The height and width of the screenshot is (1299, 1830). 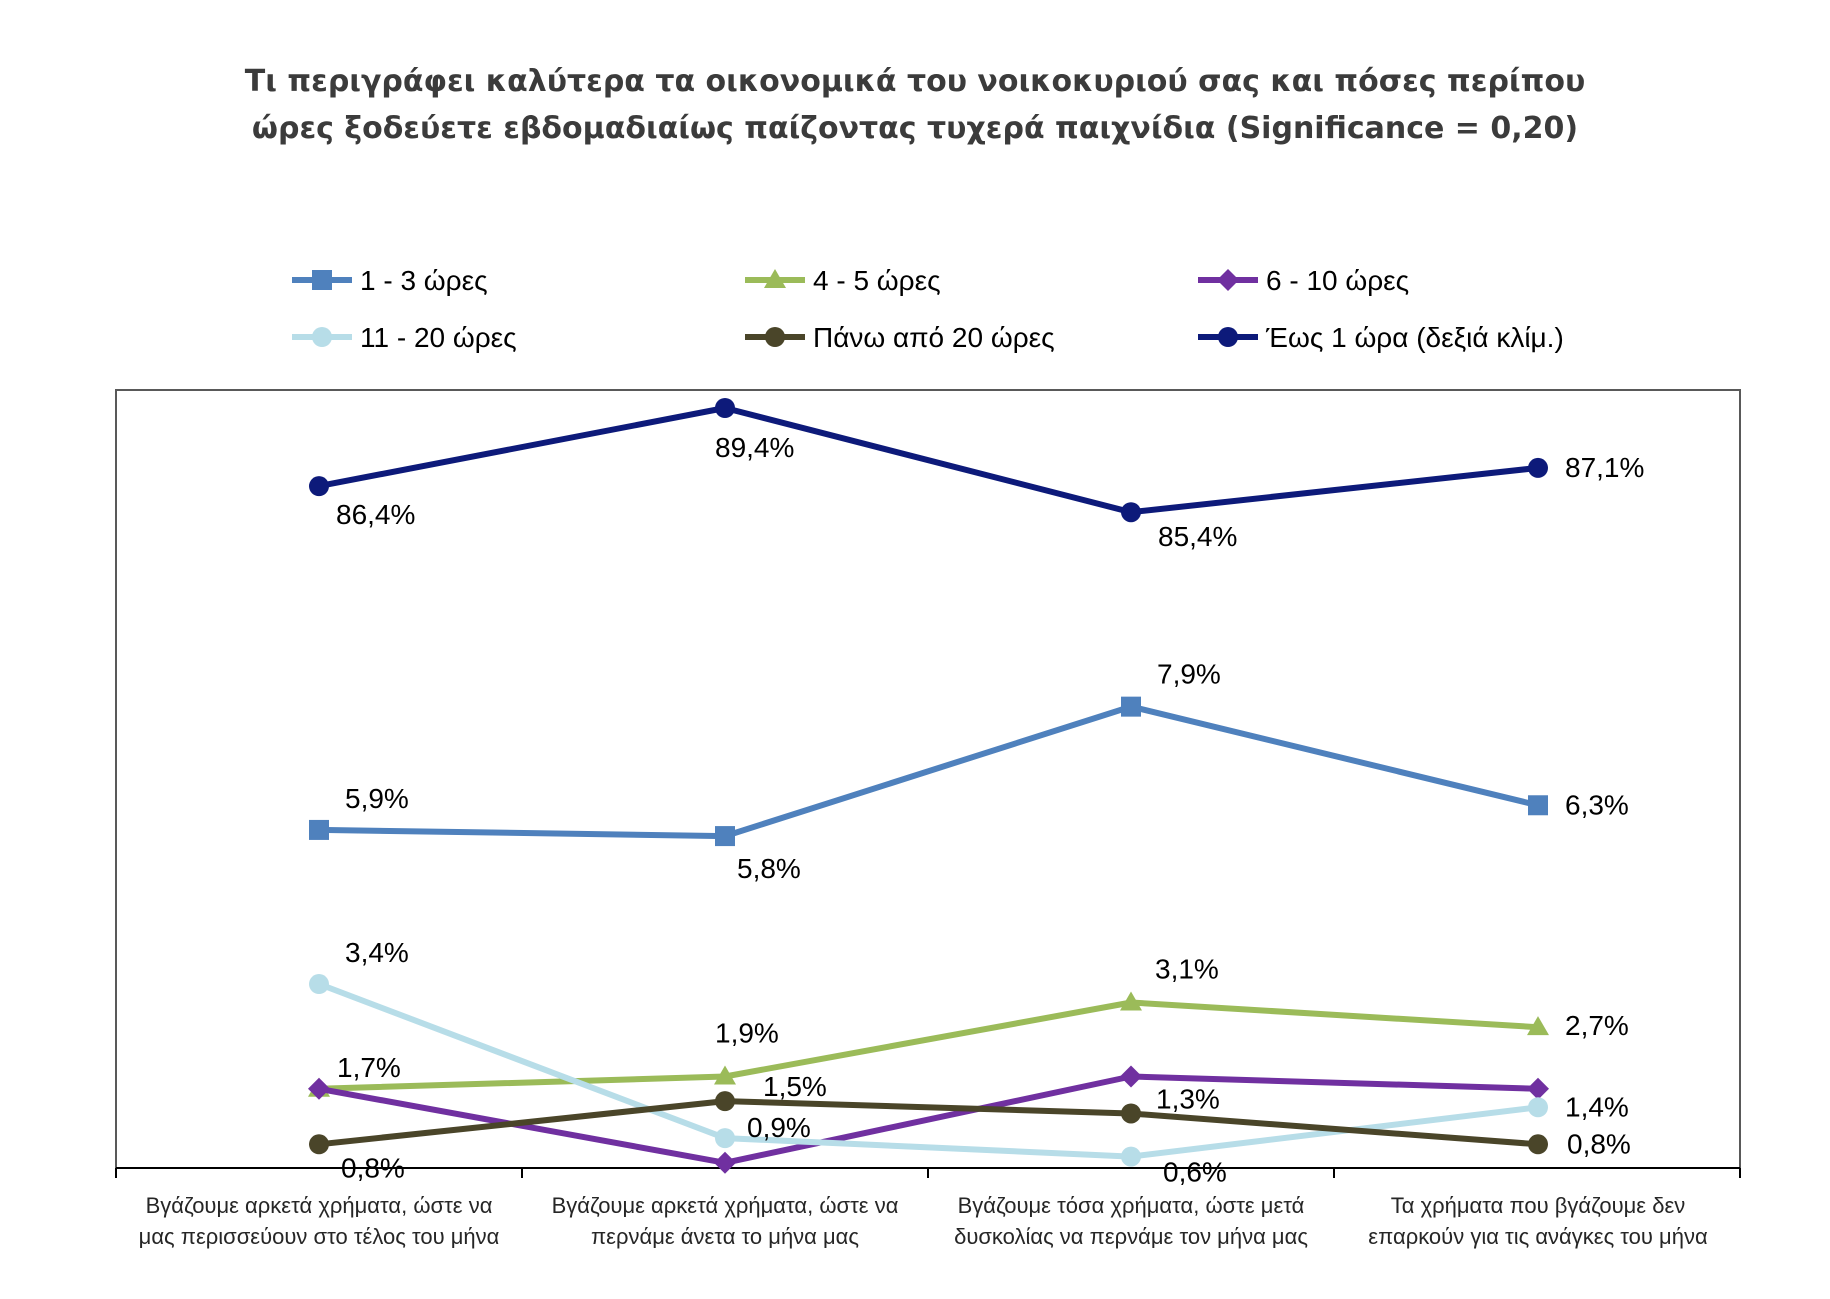 I want to click on legend-item-1: 1 - 3 ώρες, so click(x=390, y=280).